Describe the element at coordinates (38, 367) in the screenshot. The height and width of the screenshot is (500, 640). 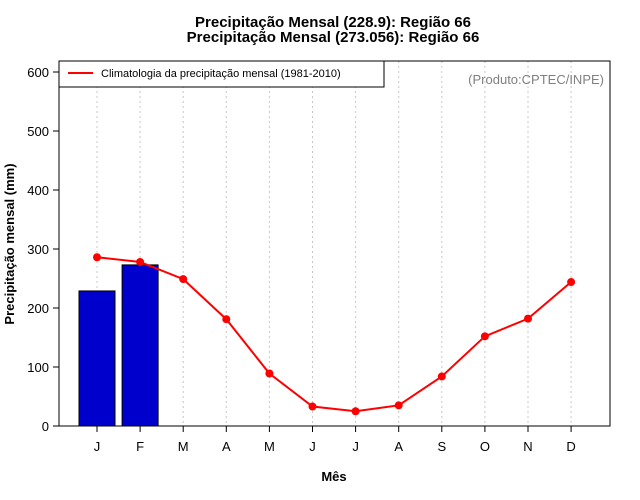
I see `y-tick-label: 100` at that location.